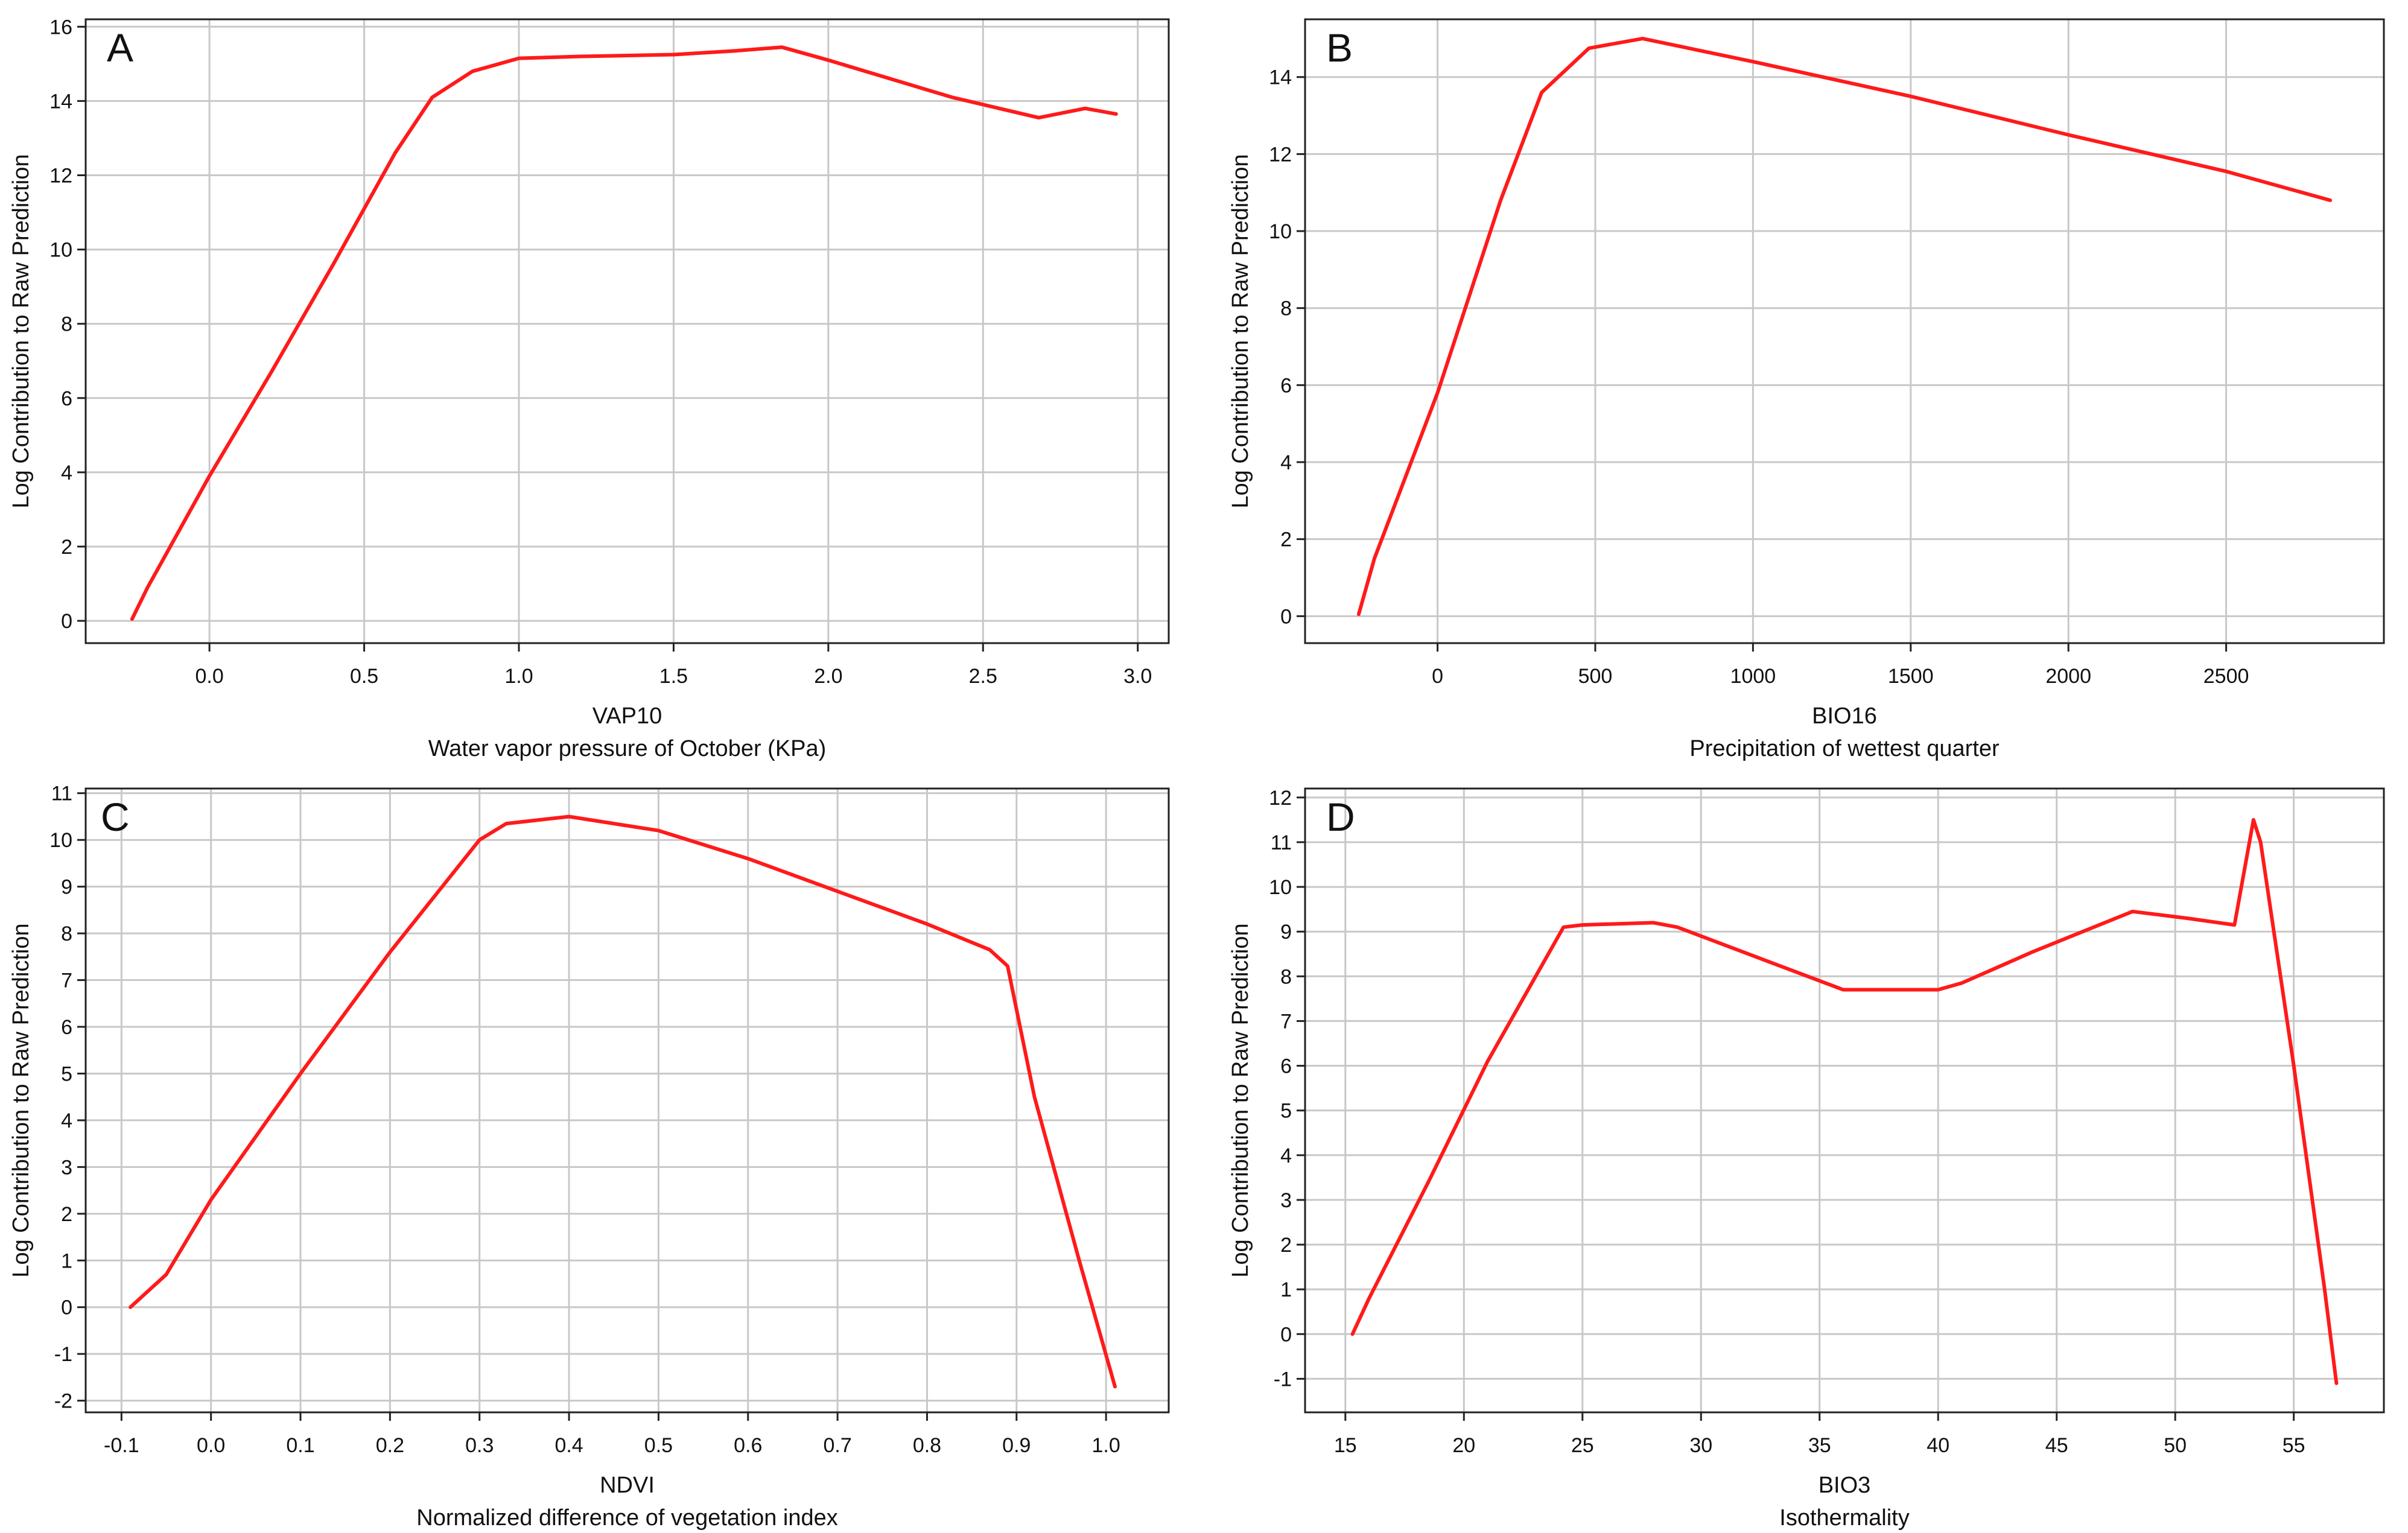  I want to click on x-tick-label: 0, so click(1437, 676).